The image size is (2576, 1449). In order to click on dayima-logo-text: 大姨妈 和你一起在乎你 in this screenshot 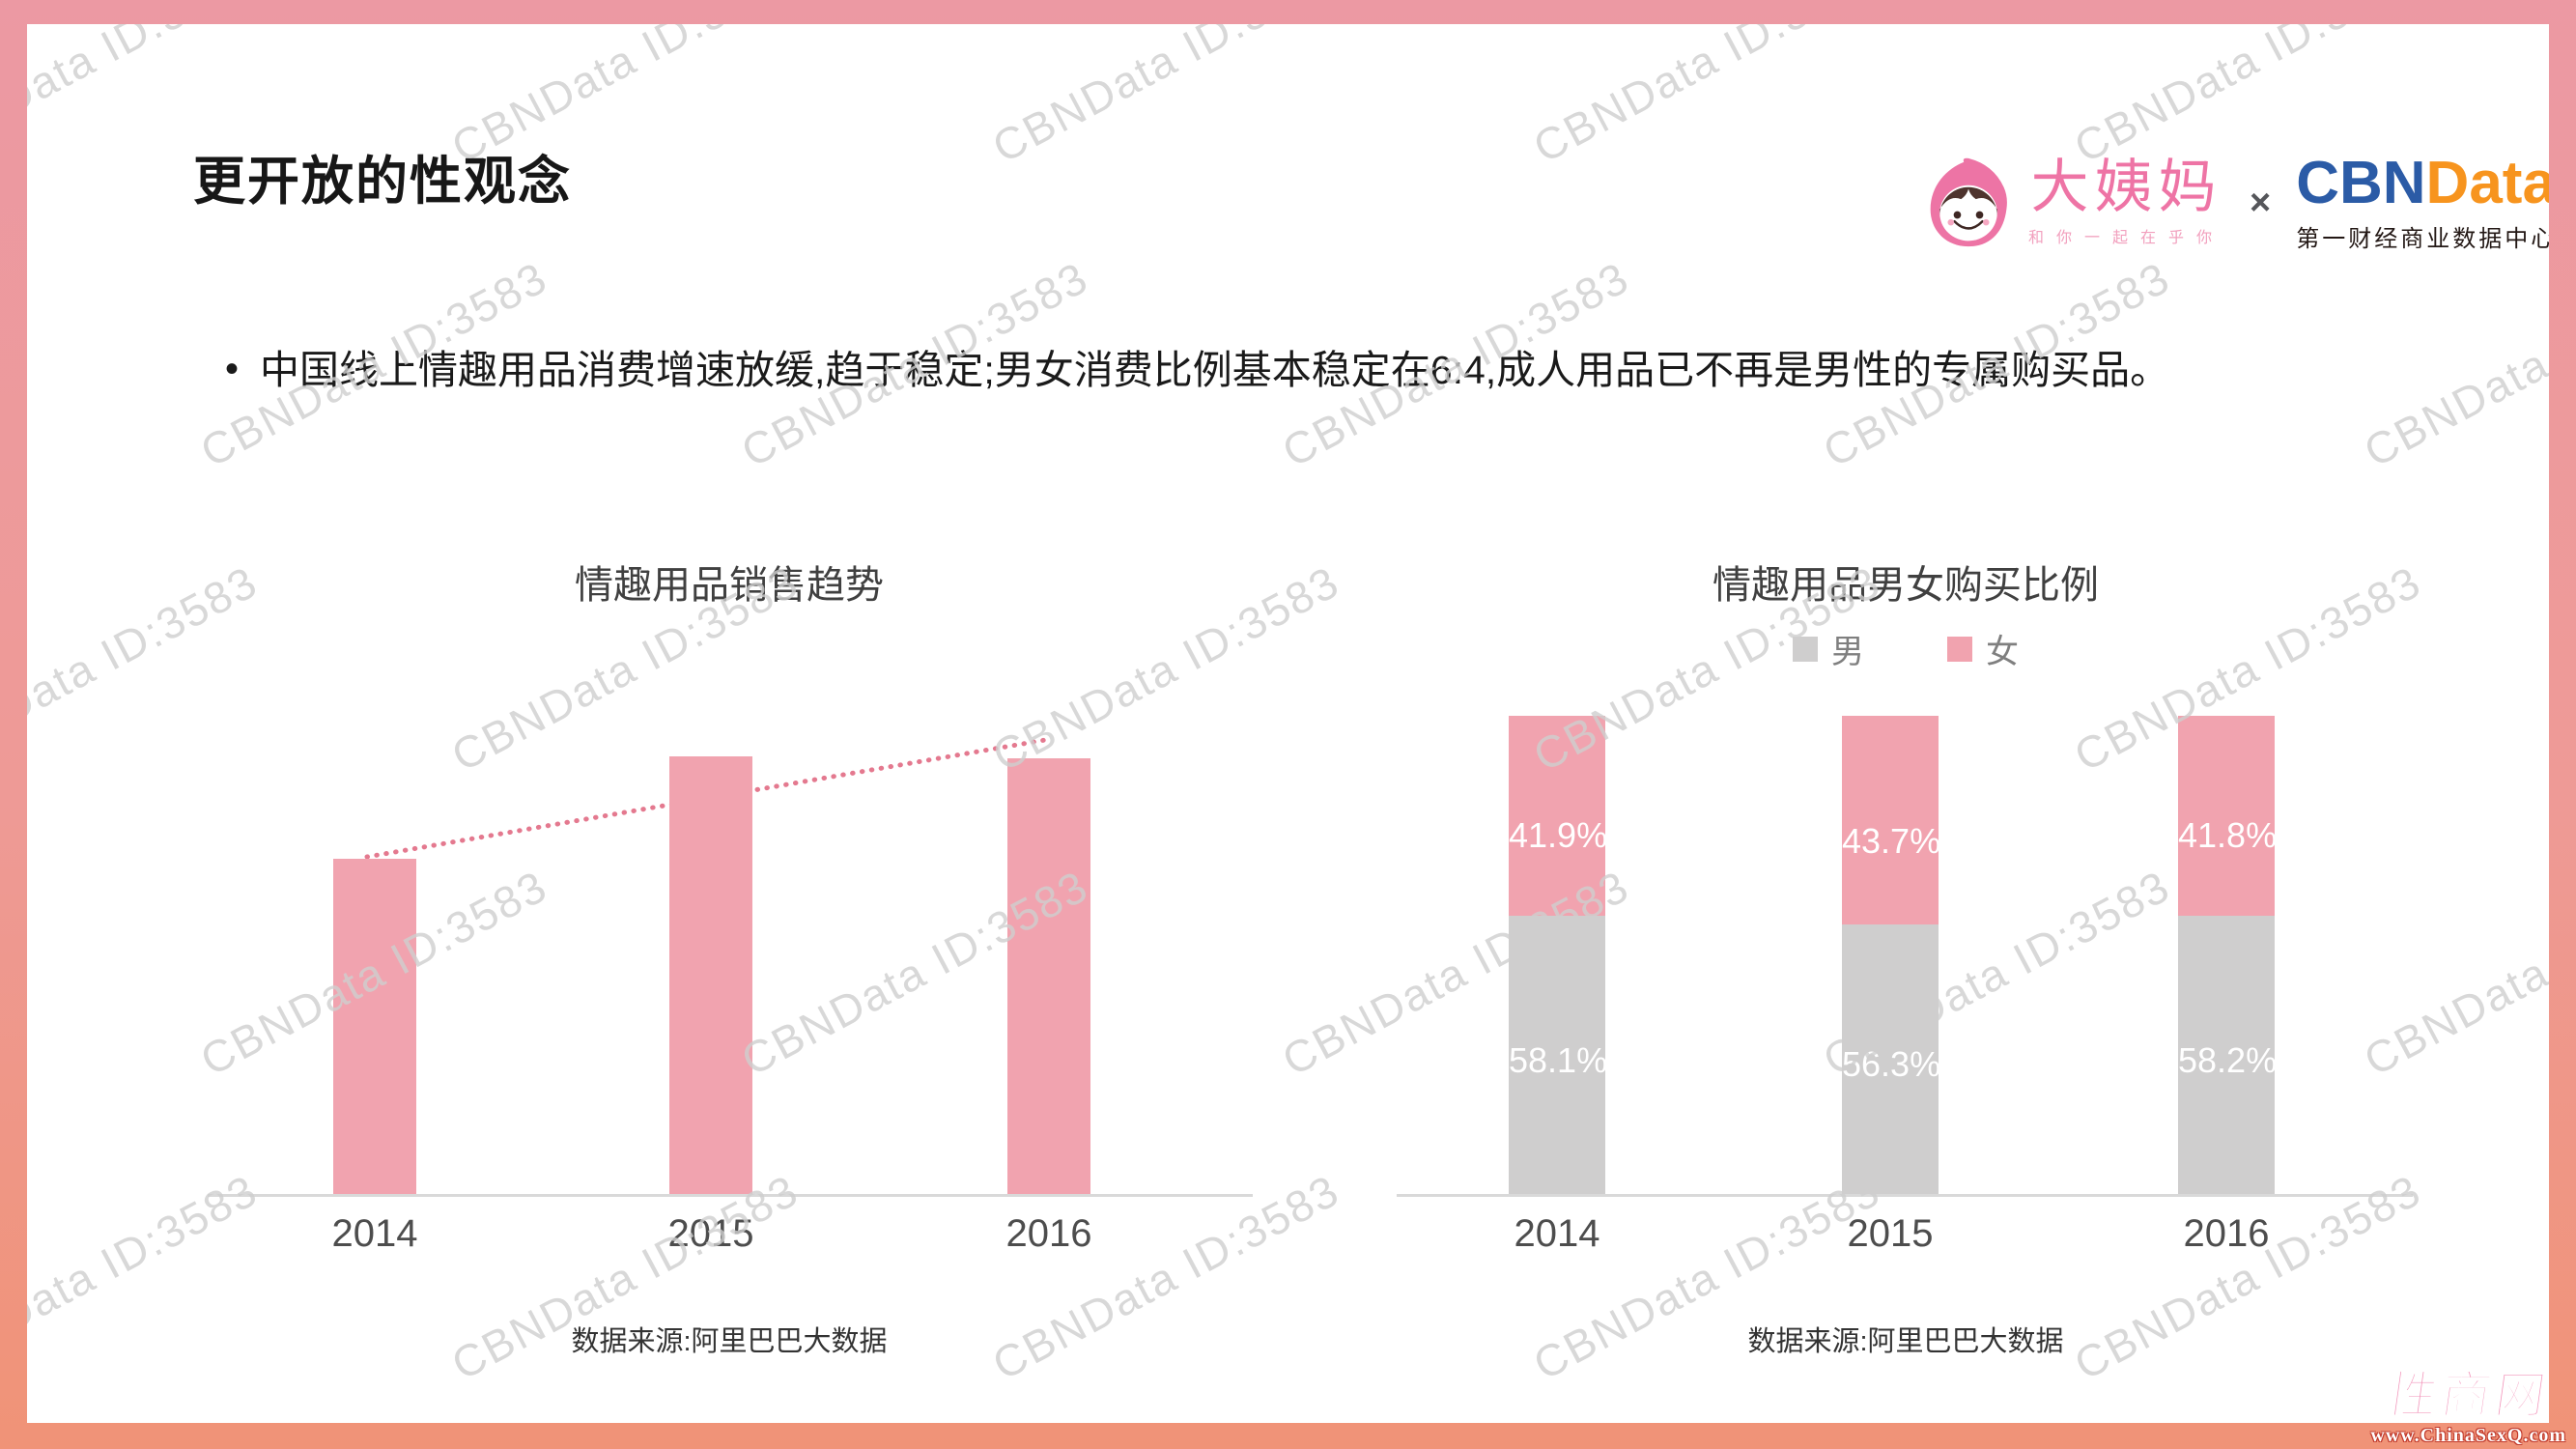, I will do `click(2126, 202)`.